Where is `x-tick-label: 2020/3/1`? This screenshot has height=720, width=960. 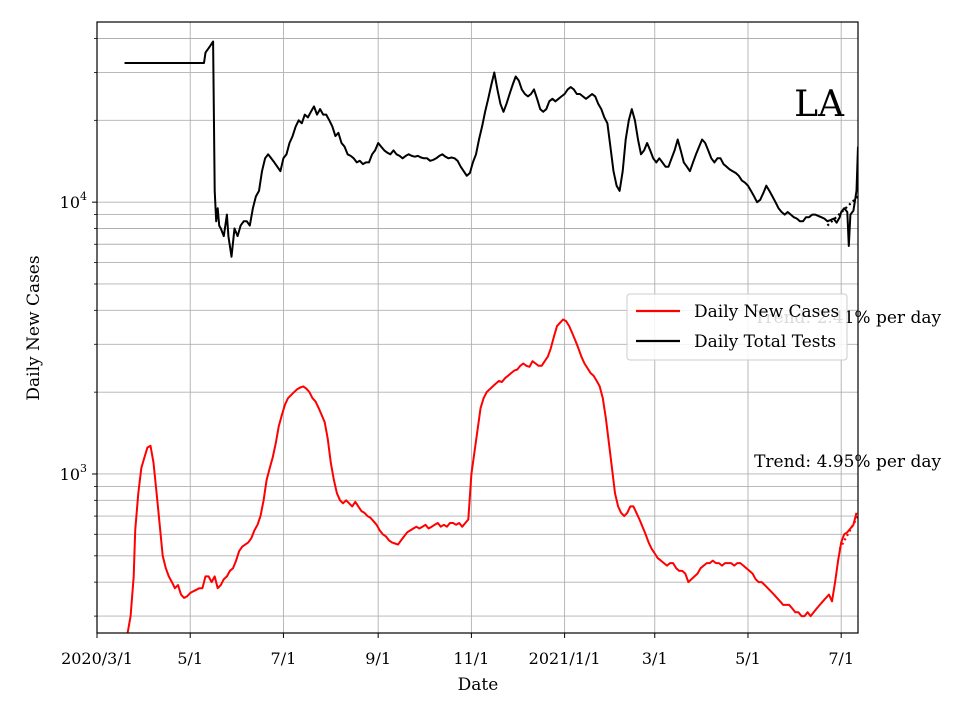 x-tick-label: 2020/3/1 is located at coordinates (97, 658).